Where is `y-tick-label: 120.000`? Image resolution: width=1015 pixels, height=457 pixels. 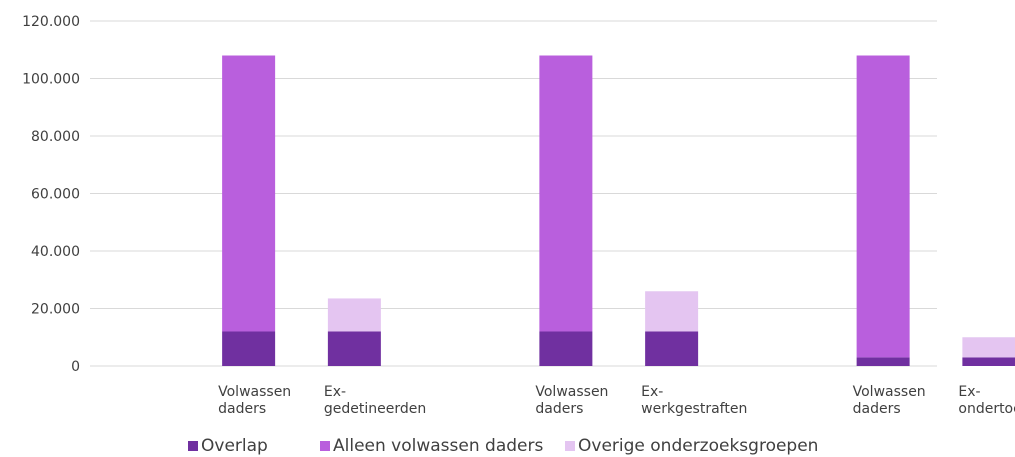 y-tick-label: 120.000 is located at coordinates (51, 22).